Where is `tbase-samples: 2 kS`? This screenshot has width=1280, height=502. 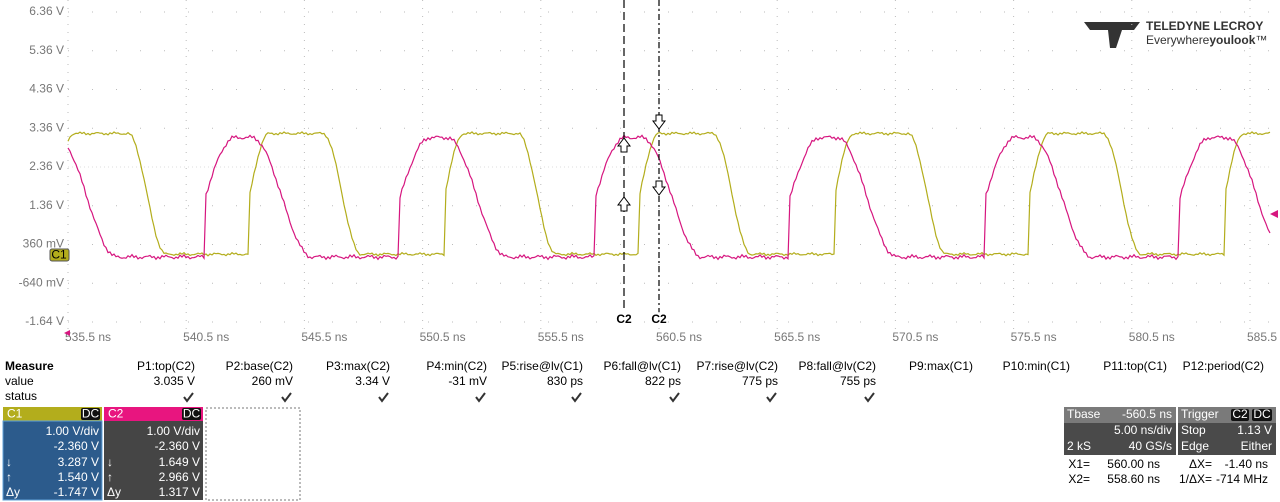
tbase-samples: 2 kS is located at coordinates (1079, 446).